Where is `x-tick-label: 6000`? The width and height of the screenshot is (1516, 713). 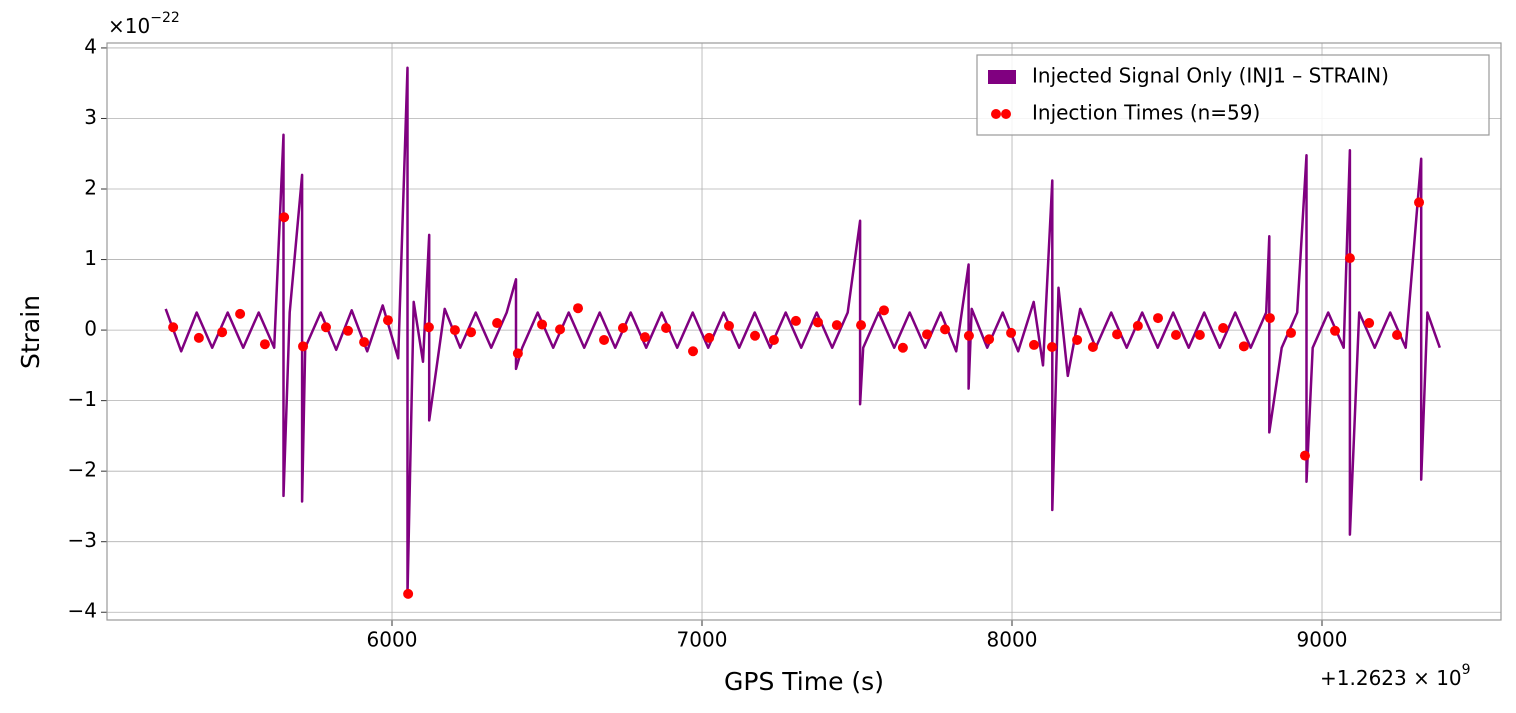
x-tick-label: 6000 is located at coordinates (392, 640).